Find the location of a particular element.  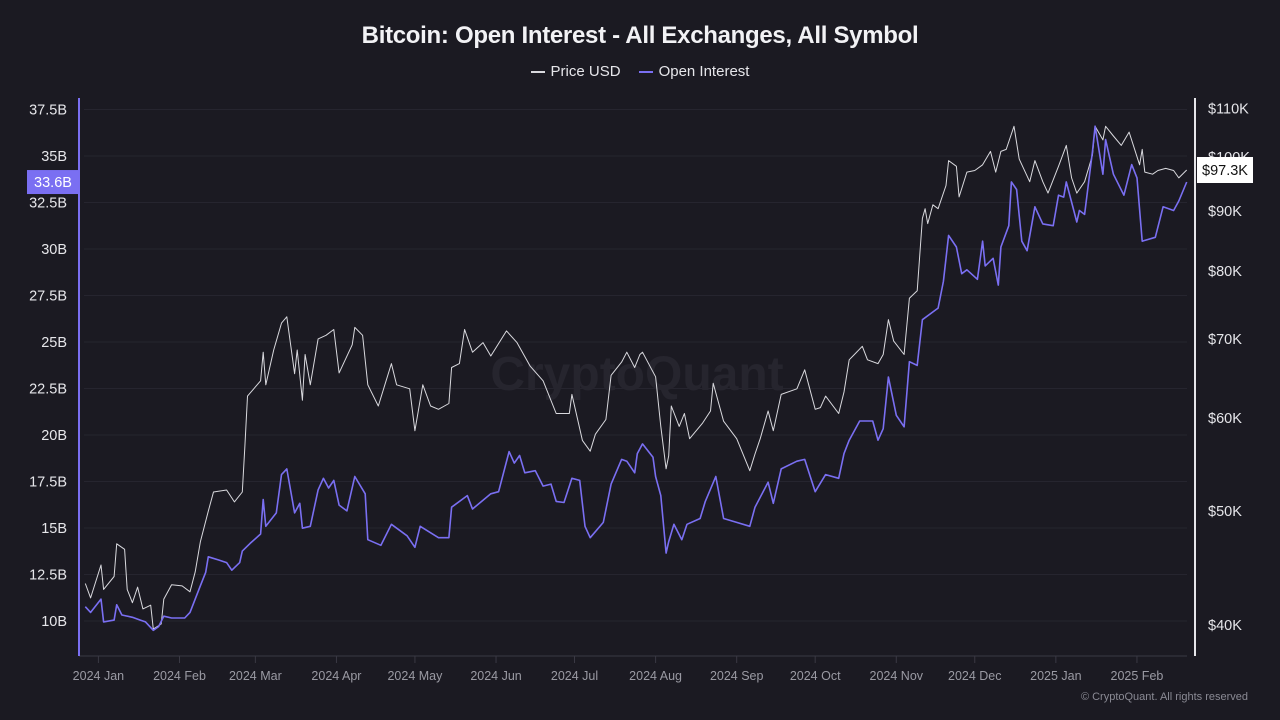

price-current-value: $97.3K is located at coordinates (1225, 171).